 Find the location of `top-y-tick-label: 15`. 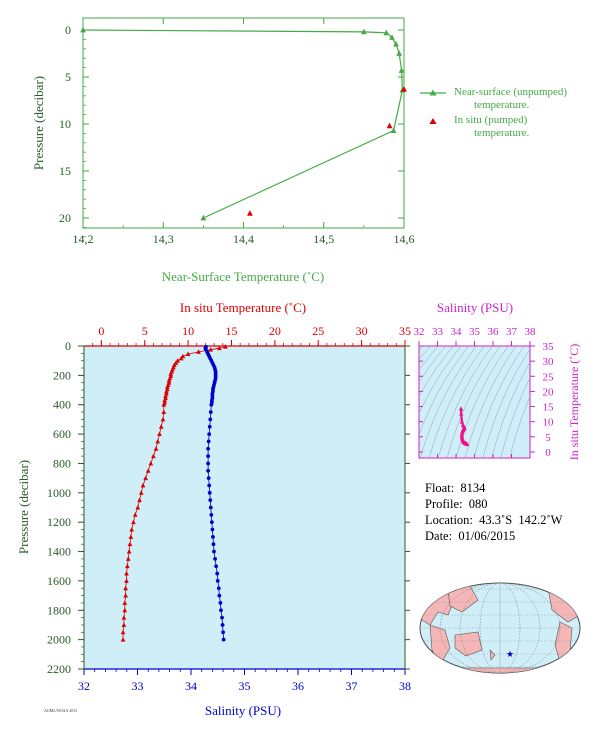

top-y-tick-label: 15 is located at coordinates (65, 171).